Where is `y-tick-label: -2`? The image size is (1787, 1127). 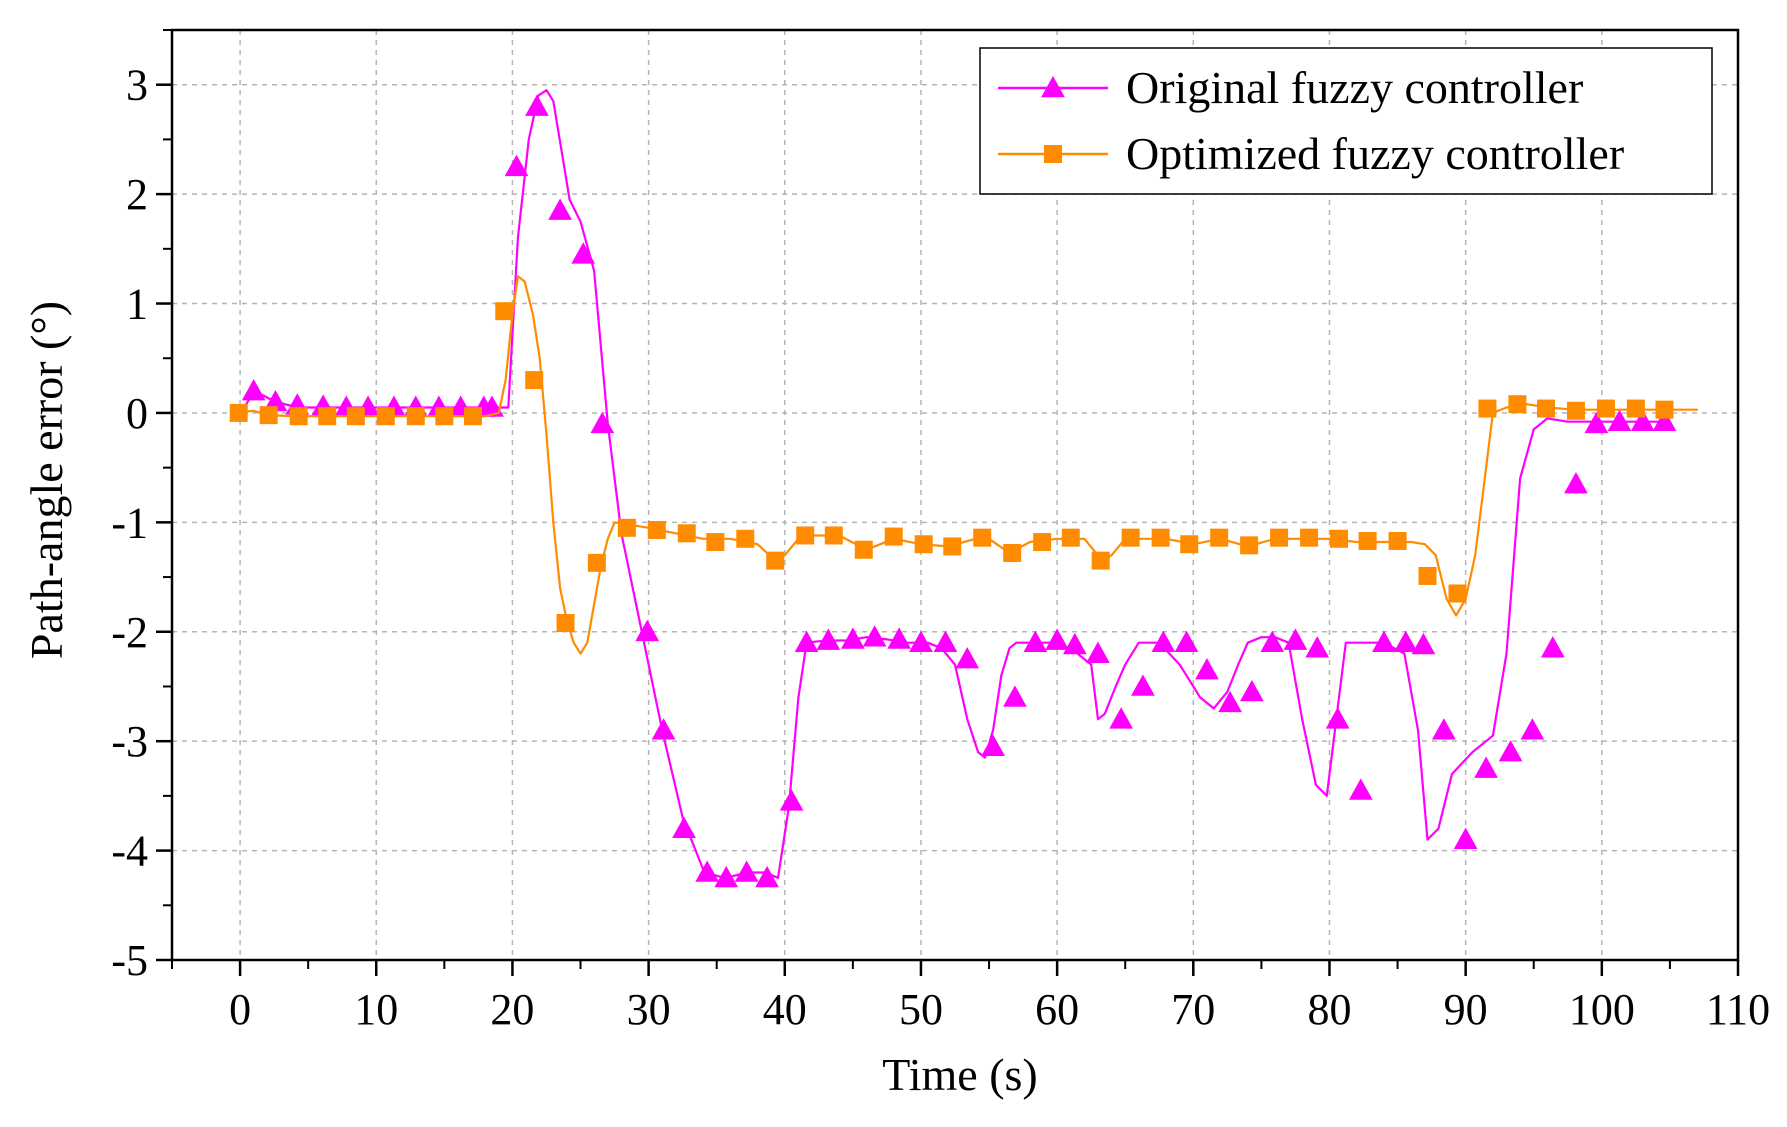 y-tick-label: -2 is located at coordinates (129, 632).